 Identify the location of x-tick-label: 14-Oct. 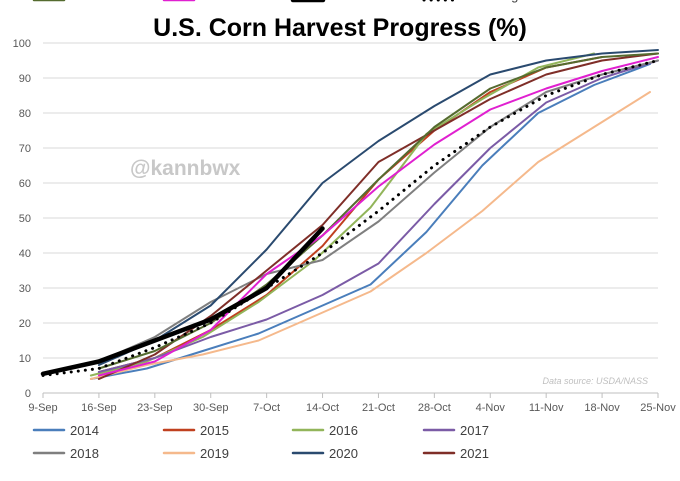
(322, 408).